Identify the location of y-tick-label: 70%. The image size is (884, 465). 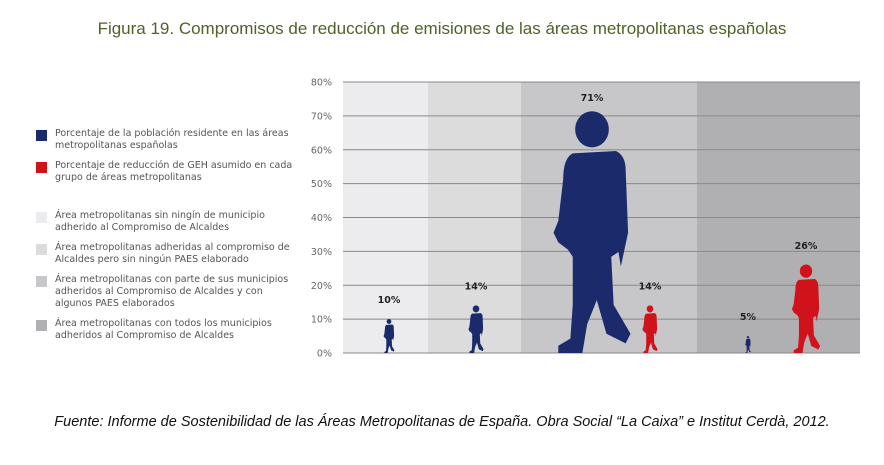
(321, 116).